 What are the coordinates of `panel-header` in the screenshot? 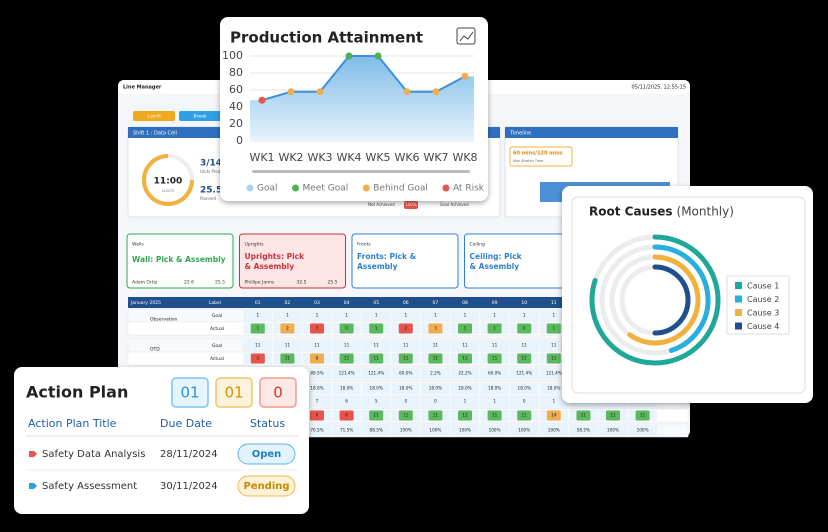 It's located at (591, 132).